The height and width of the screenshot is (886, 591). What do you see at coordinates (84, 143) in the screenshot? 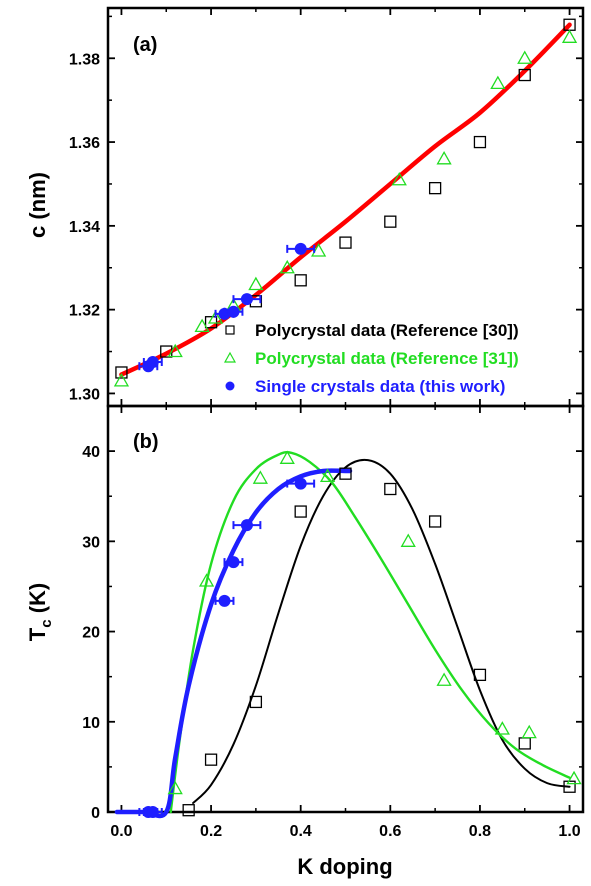
I see `y-tick-label-a-3: 1.36` at bounding box center [84, 143].